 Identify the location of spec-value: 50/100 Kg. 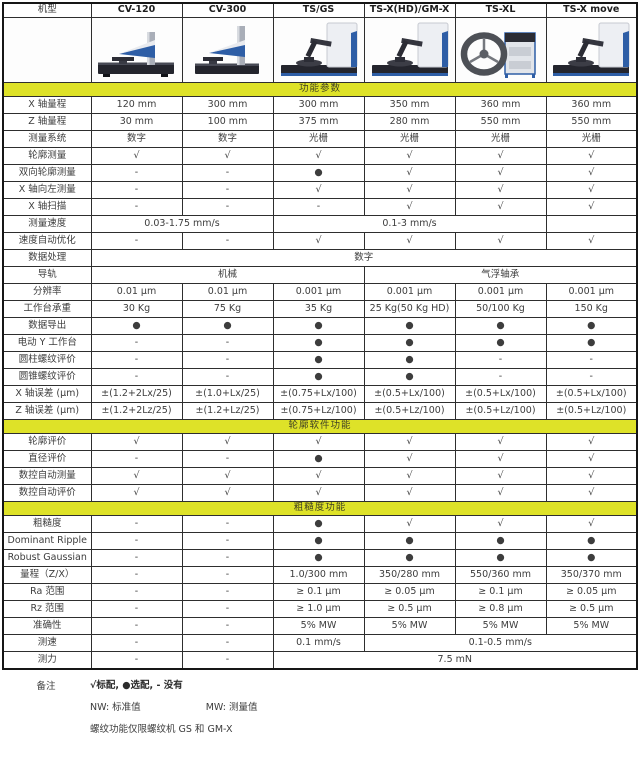
(500, 309).